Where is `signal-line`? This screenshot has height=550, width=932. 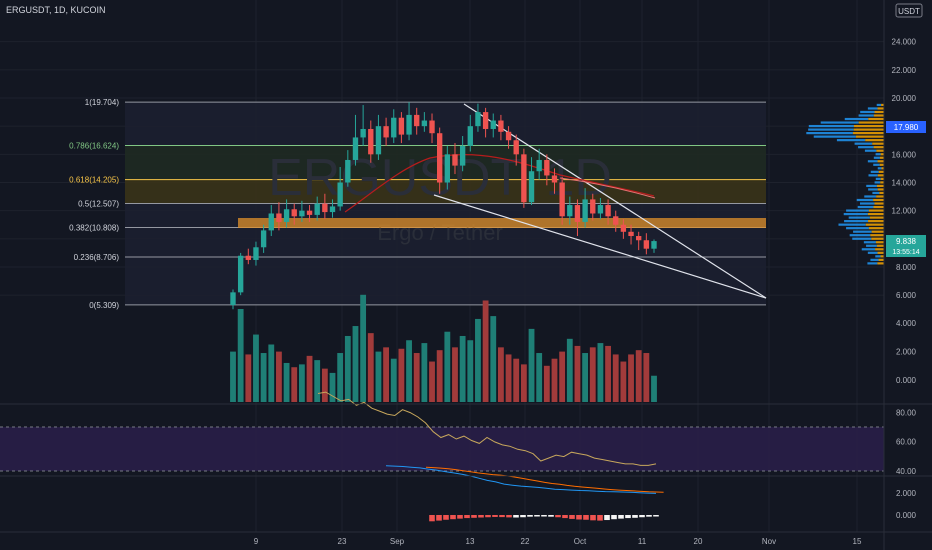 signal-line is located at coordinates (544, 479).